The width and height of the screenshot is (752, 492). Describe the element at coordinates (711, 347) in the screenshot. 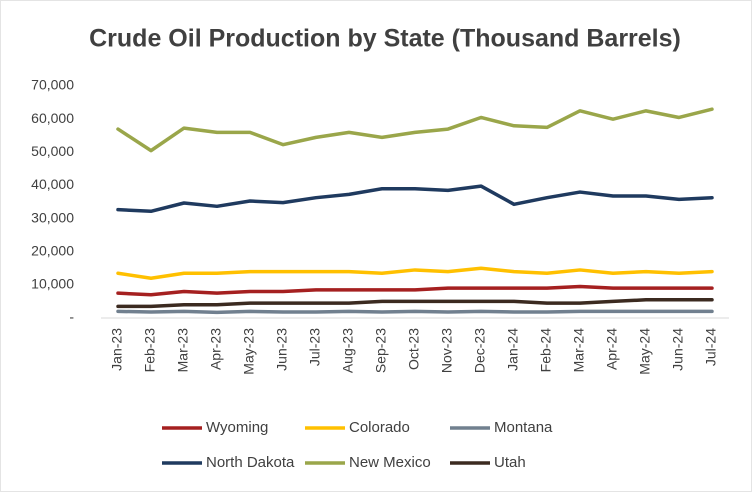

I see `x-tick-label: Jul-24` at that location.